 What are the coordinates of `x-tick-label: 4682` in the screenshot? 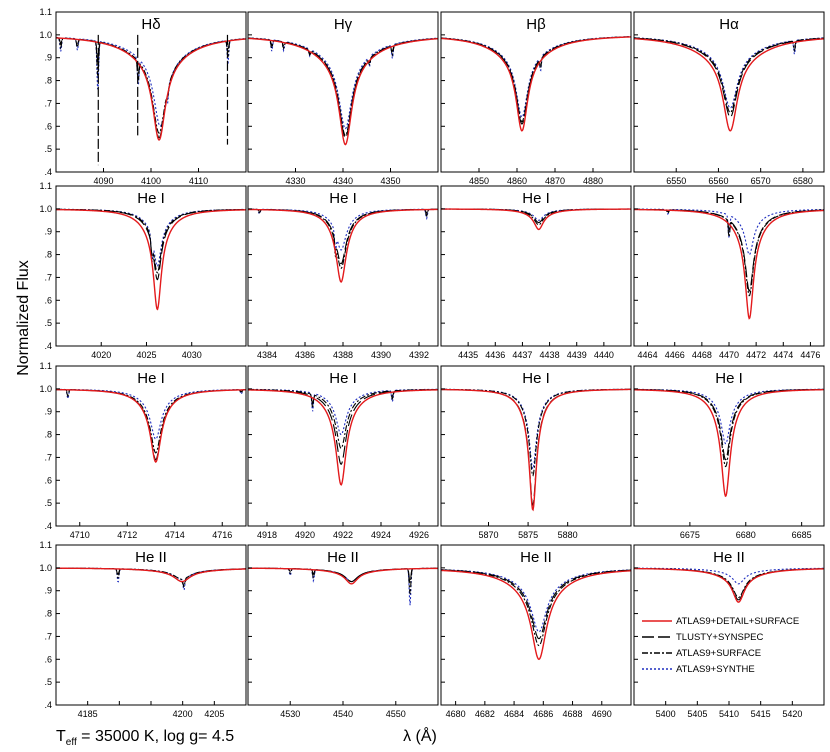 It's located at (485, 714).